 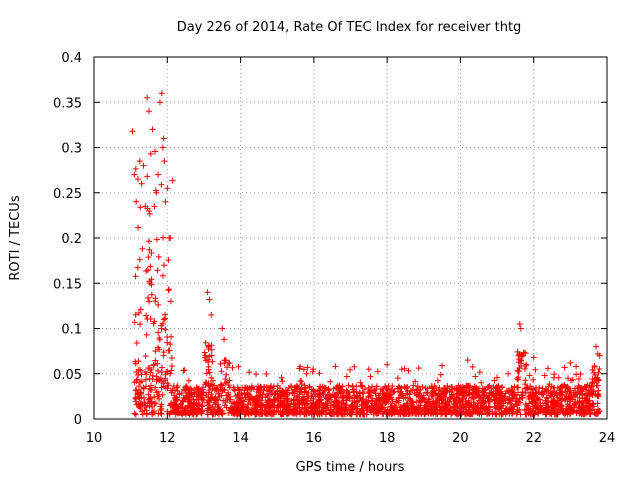 What do you see at coordinates (67, 194) in the screenshot?
I see `y-tick-label: 0.25` at bounding box center [67, 194].